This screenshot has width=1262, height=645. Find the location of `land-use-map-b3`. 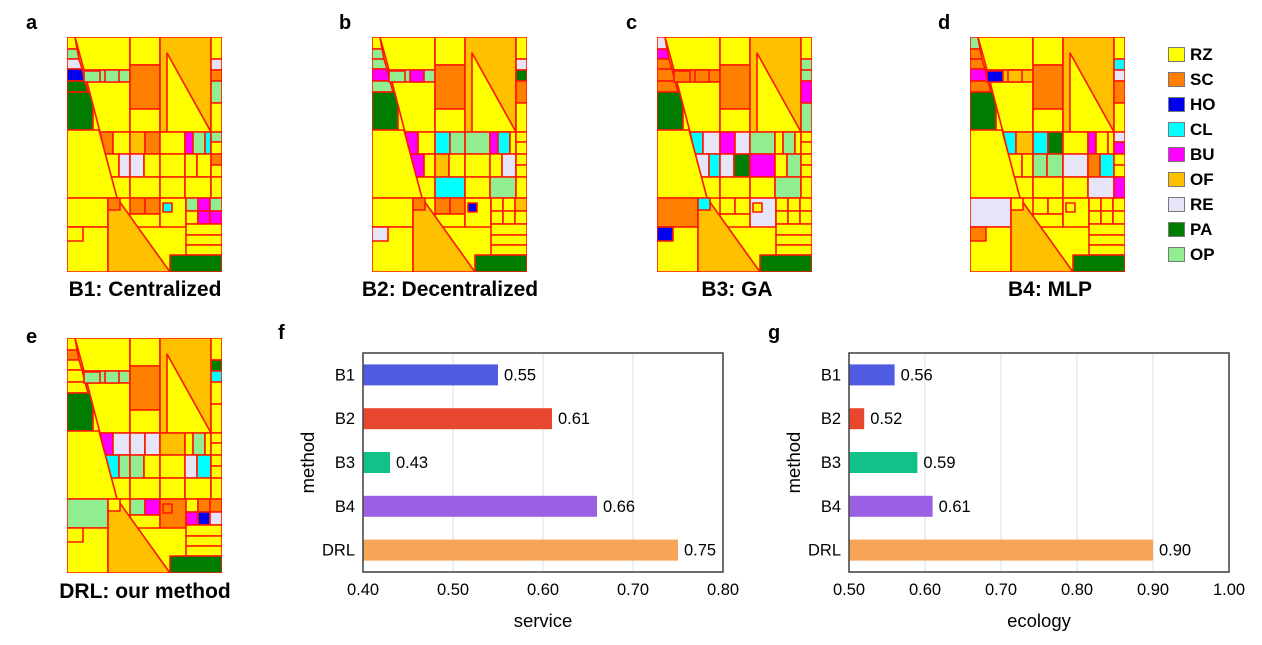

land-use-map-b3 is located at coordinates (734, 154).